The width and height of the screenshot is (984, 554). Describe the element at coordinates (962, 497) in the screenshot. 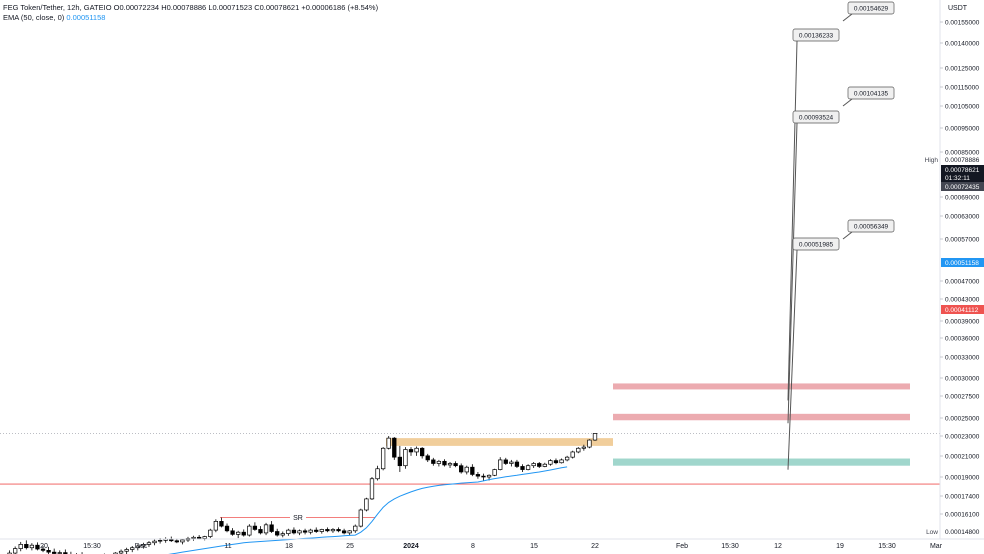

I see `price-tick-label: 0.00017400` at that location.